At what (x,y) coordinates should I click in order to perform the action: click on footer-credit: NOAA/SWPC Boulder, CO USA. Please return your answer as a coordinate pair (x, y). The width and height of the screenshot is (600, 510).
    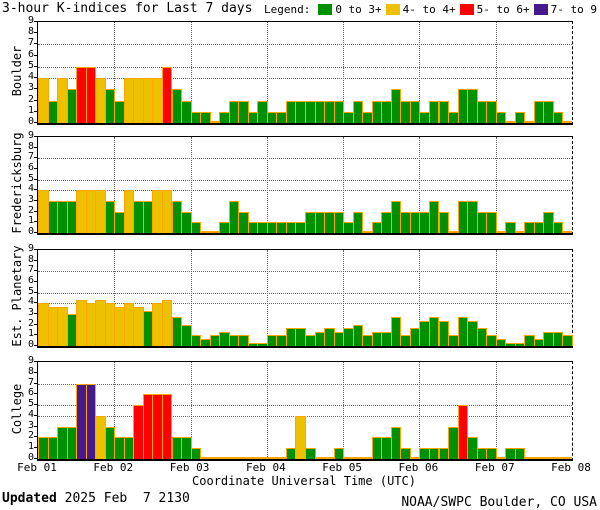
    Looking at the image, I should click on (499, 502).